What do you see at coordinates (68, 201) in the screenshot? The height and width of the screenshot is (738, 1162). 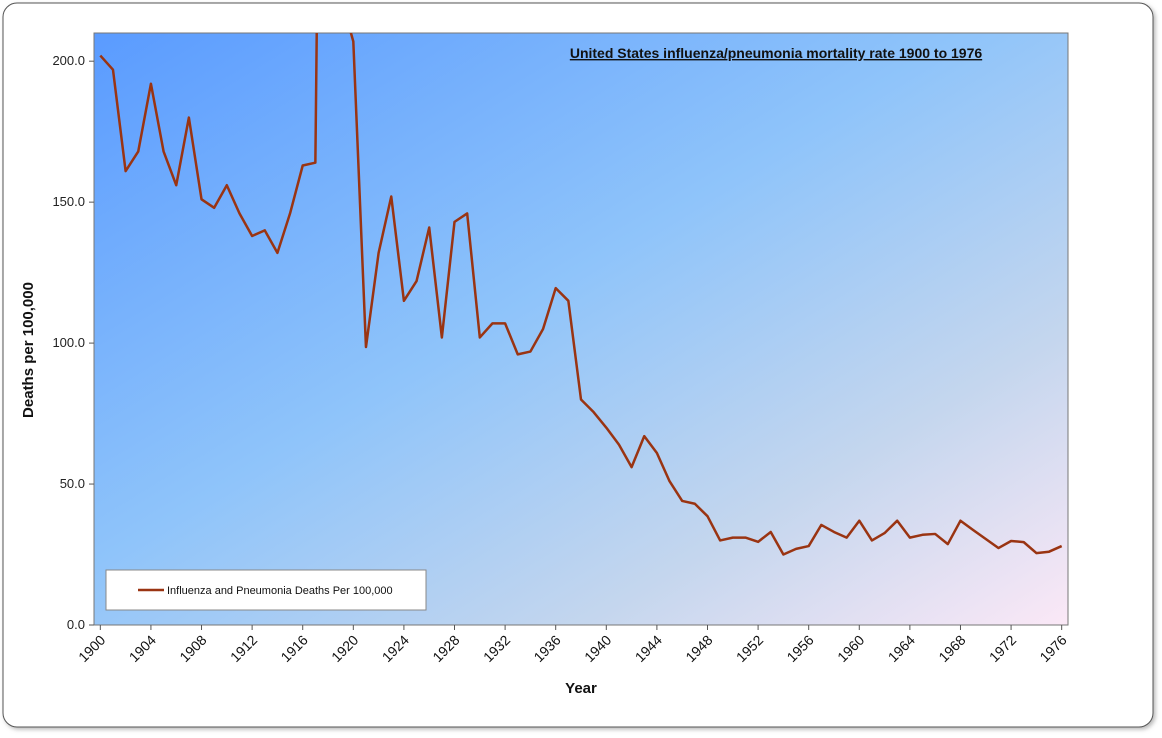 I see `y-tick-label: 150.0` at bounding box center [68, 201].